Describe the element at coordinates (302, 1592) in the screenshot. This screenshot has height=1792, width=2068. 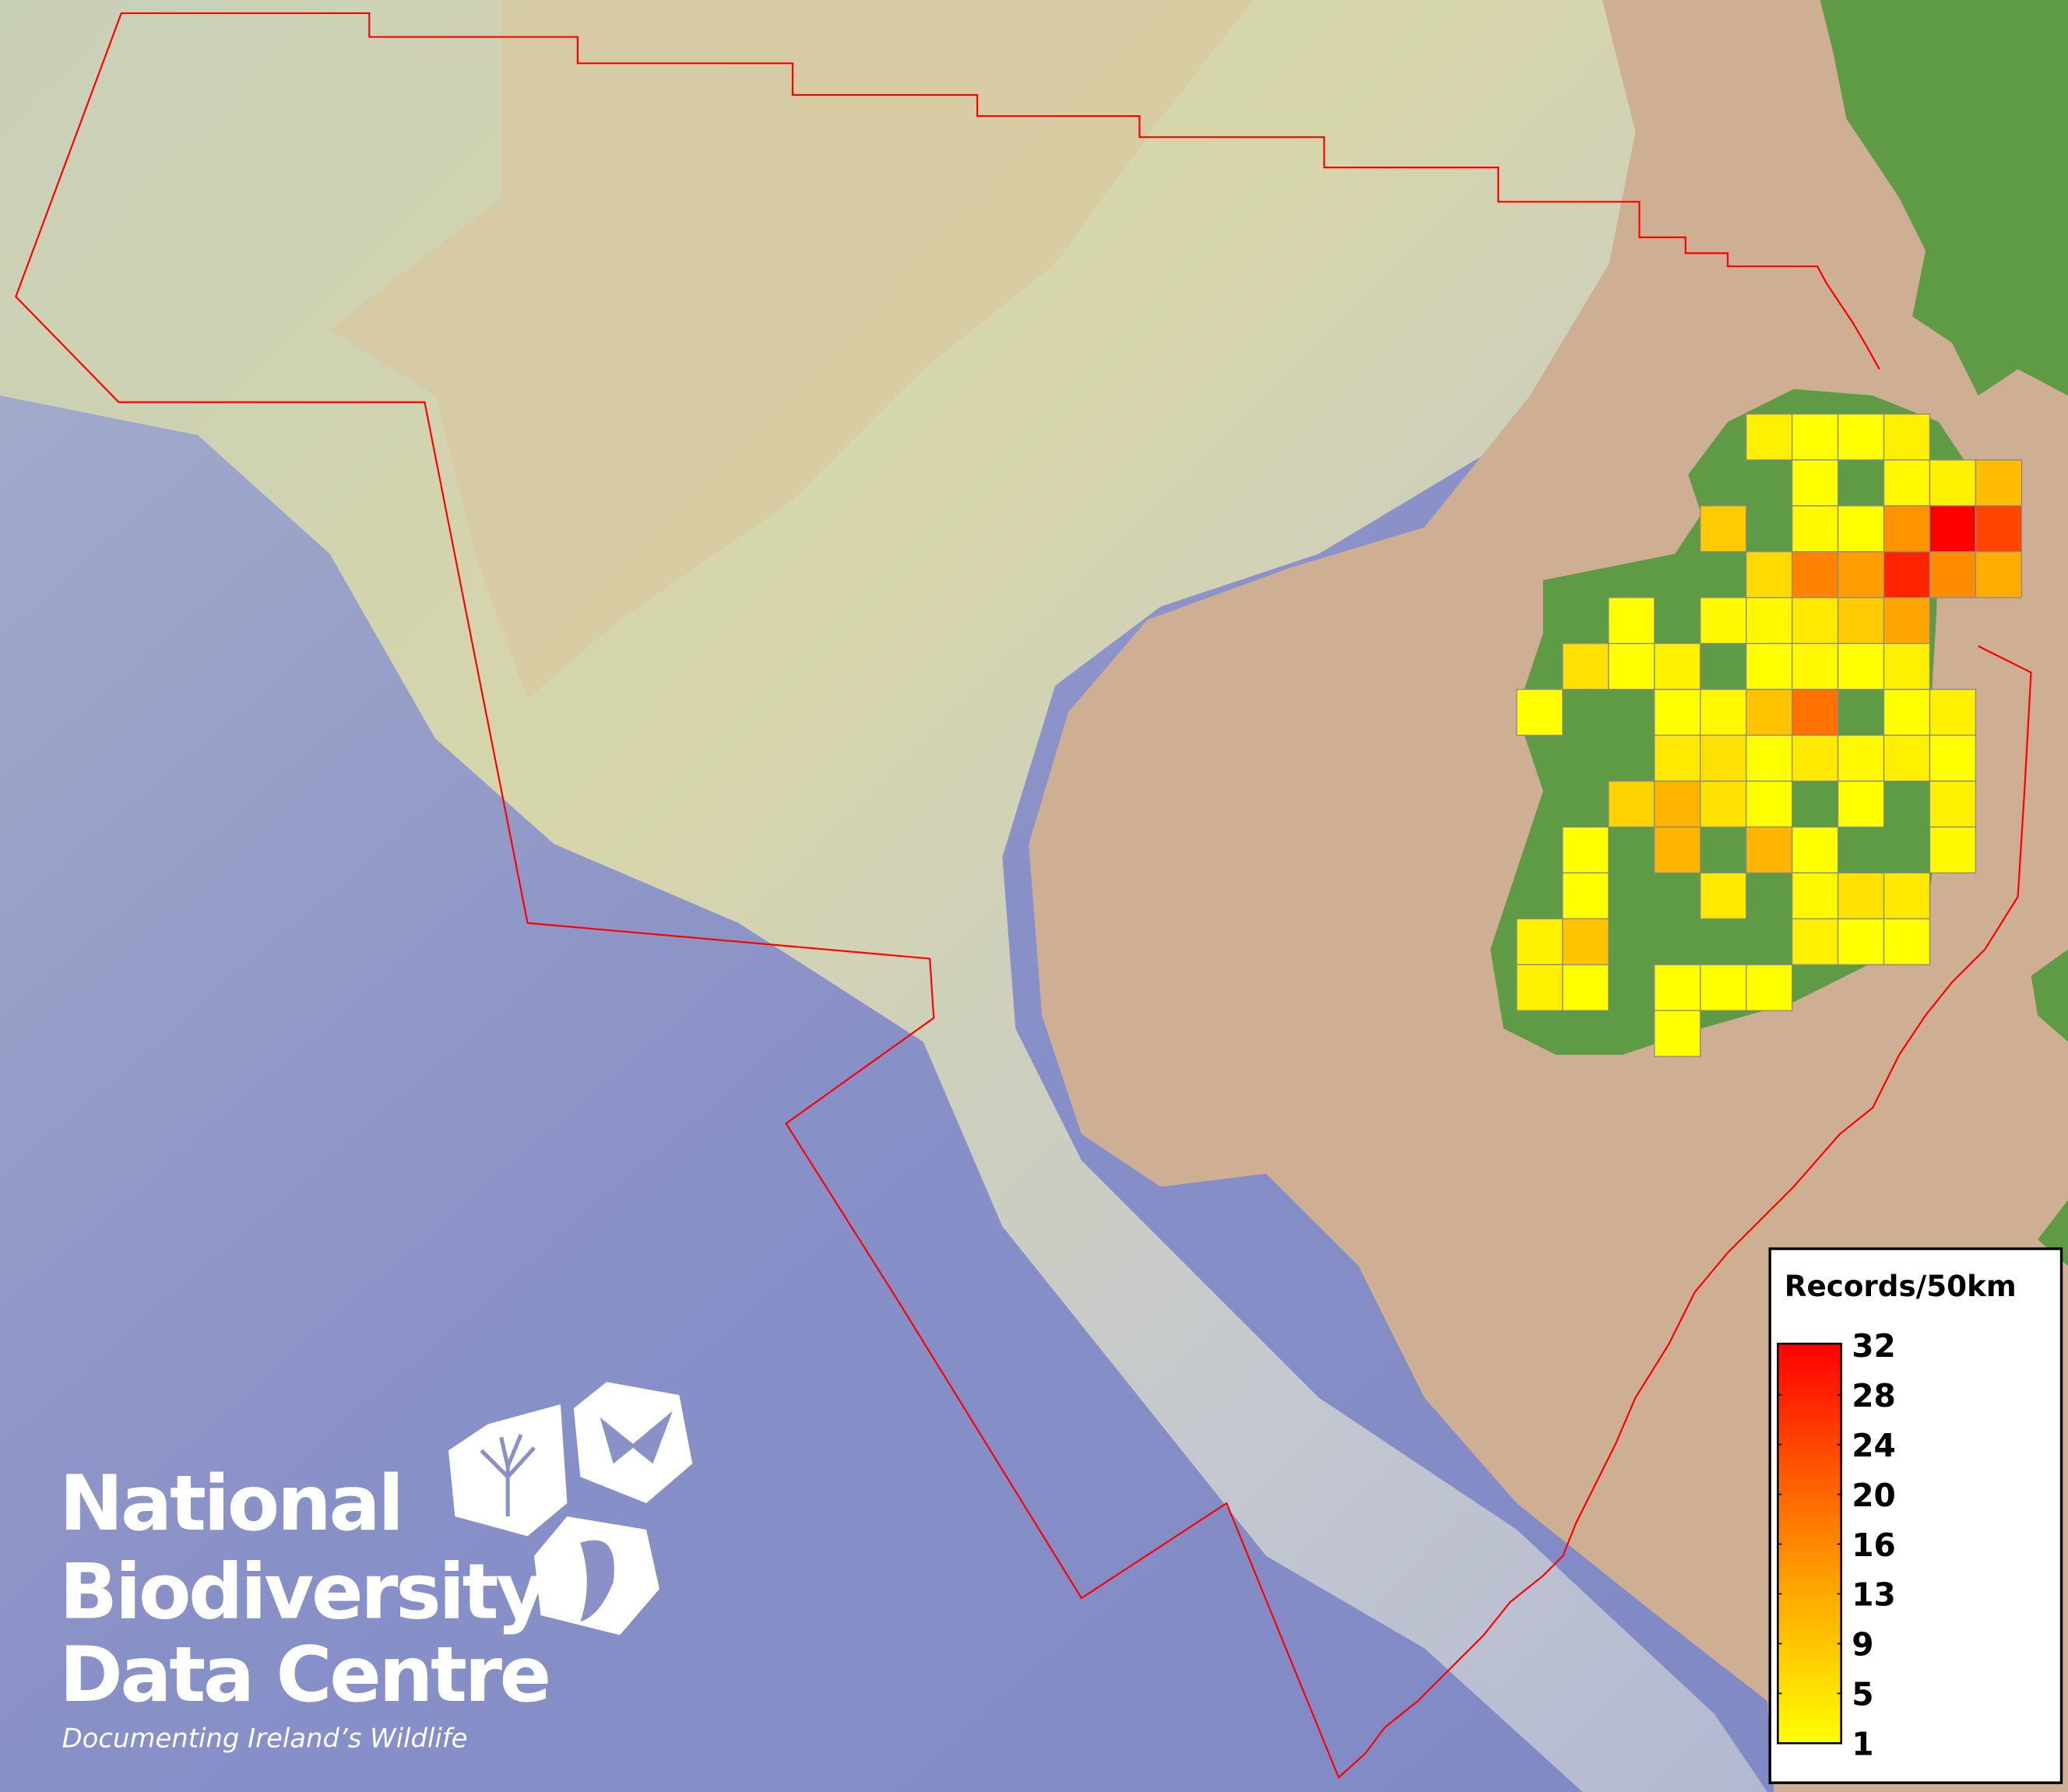
I see `logo-line-2: Biodiversity` at that location.